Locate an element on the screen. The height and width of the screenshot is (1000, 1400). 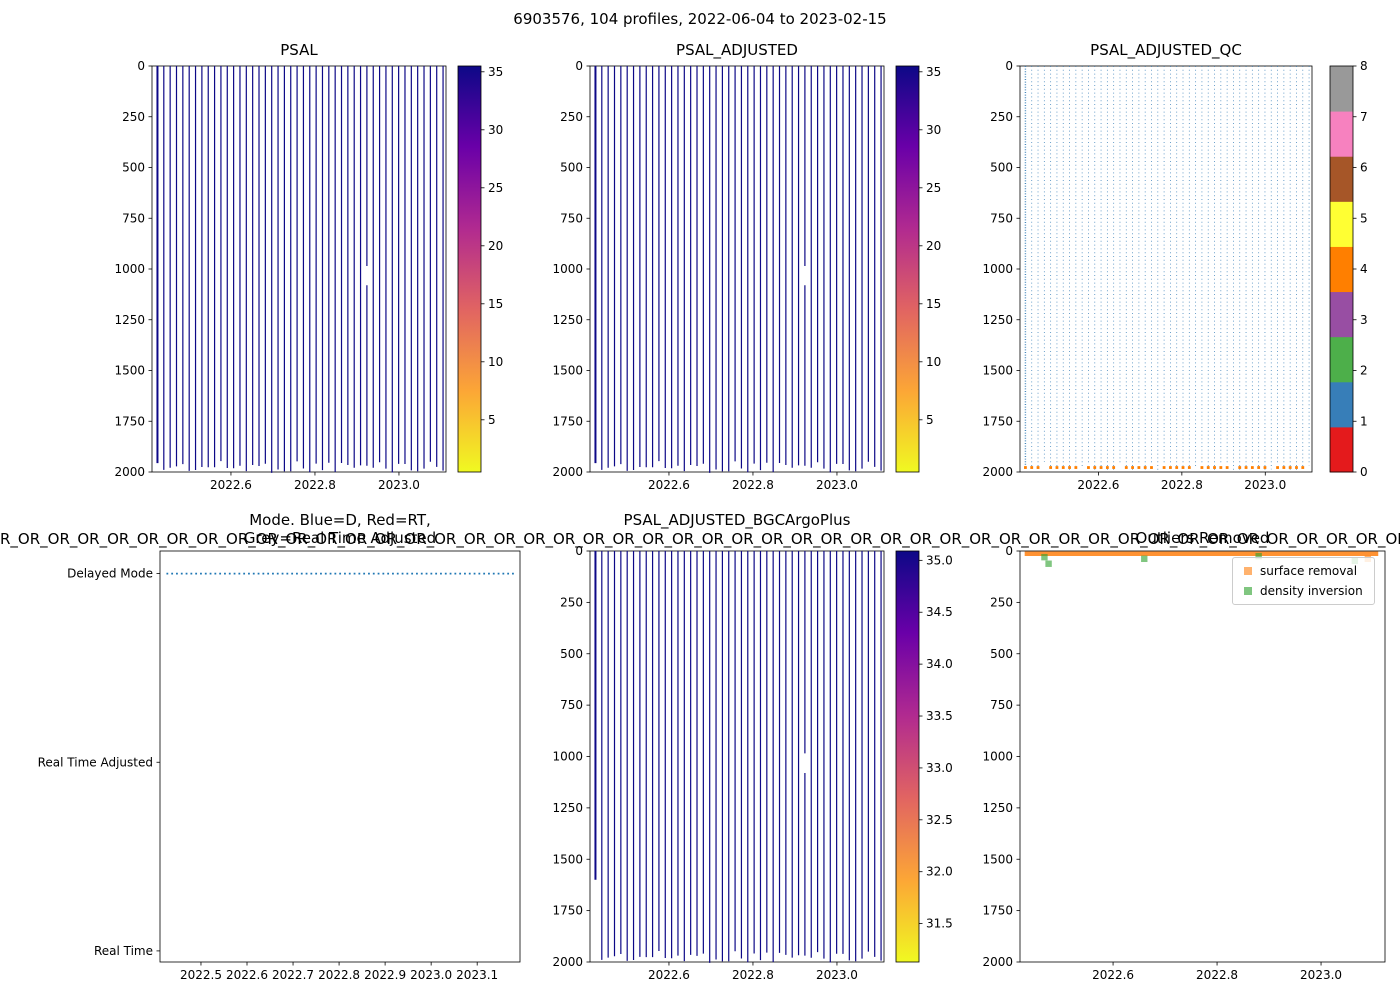
psal-plot-title: PSAL is located at coordinates (299, 50).